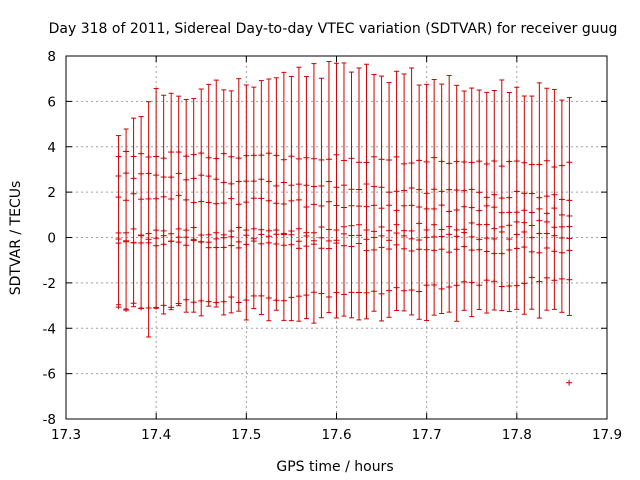 The image size is (640, 480). I want to click on x-tick-label: 17.9, so click(607, 435).